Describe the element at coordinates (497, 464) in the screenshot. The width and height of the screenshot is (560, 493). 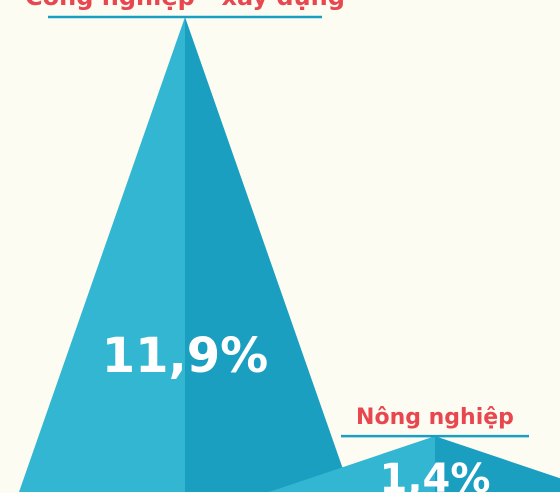
I see `triangle-right` at that location.